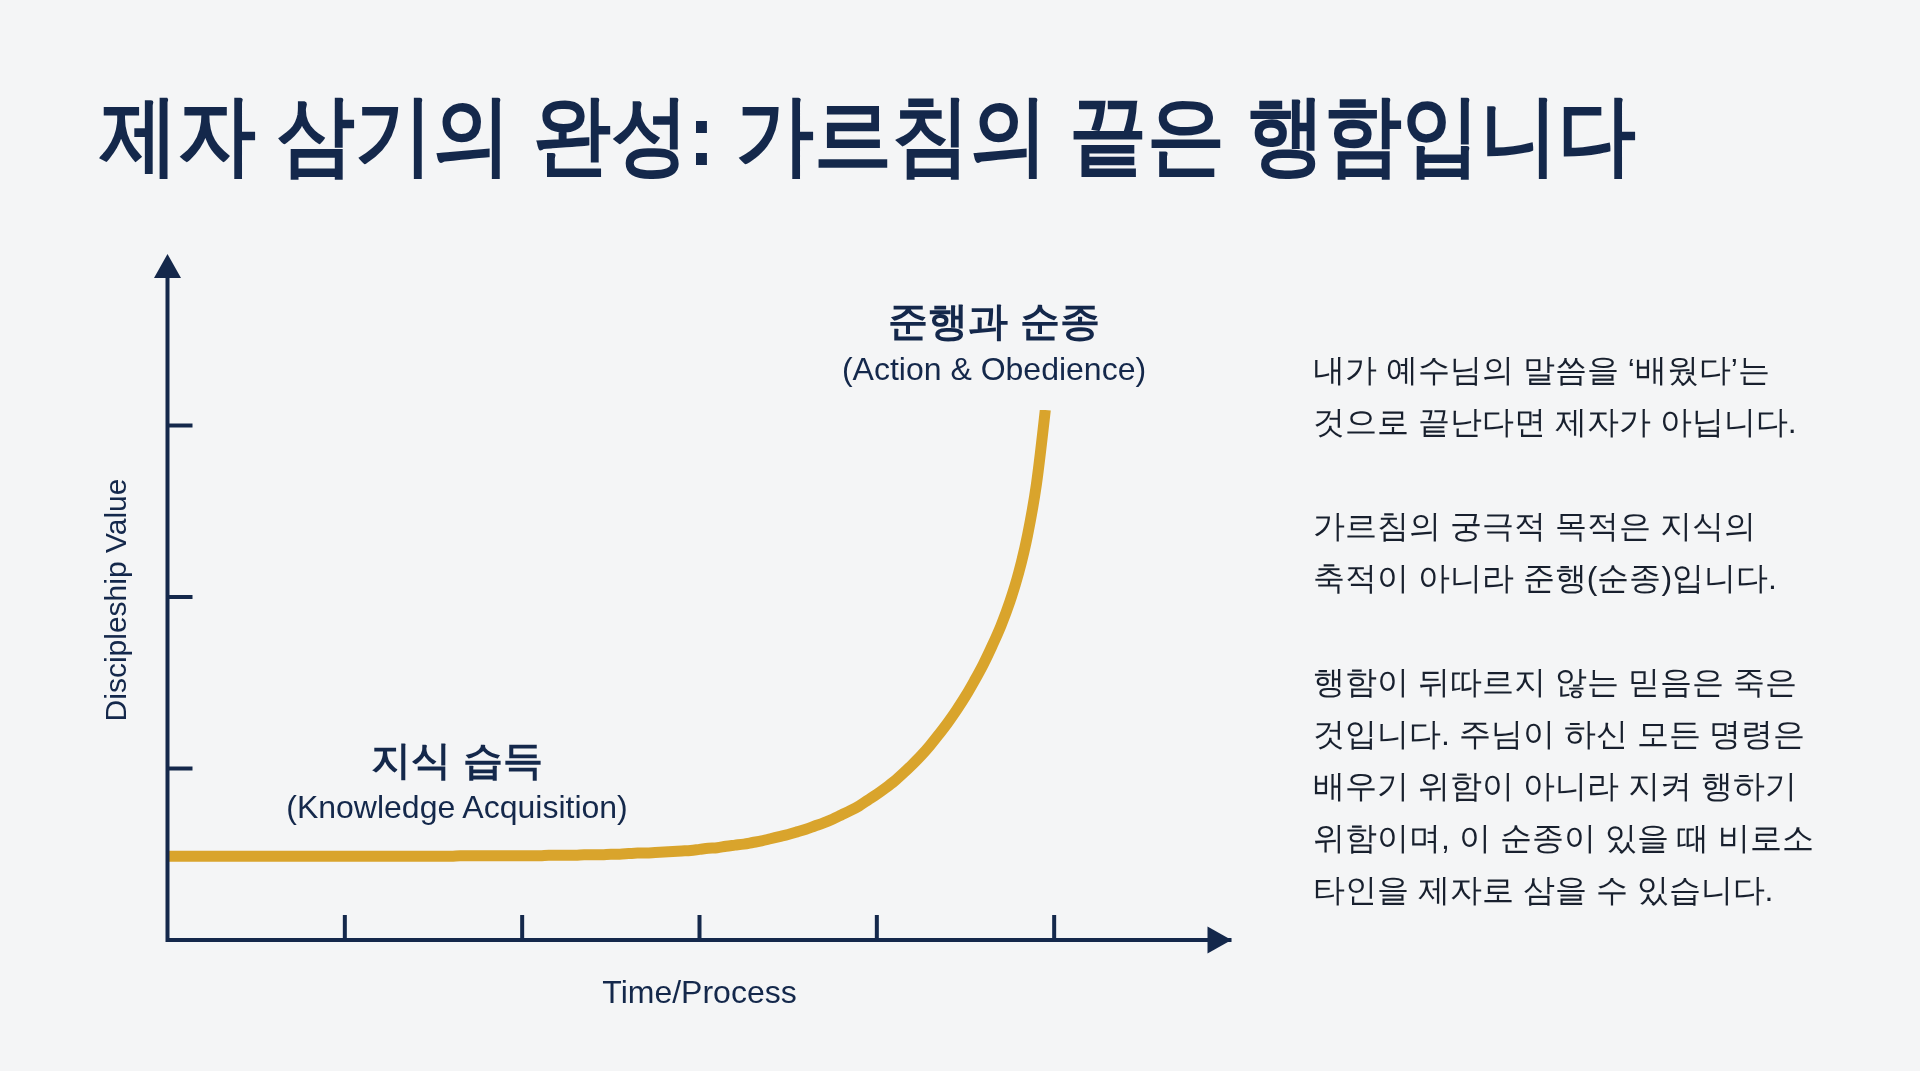 This screenshot has width=1920, height=1071. I want to click on chart-title: 제자 삼기의 완성: 가르침의 끝은 행함입니다, so click(868, 135).